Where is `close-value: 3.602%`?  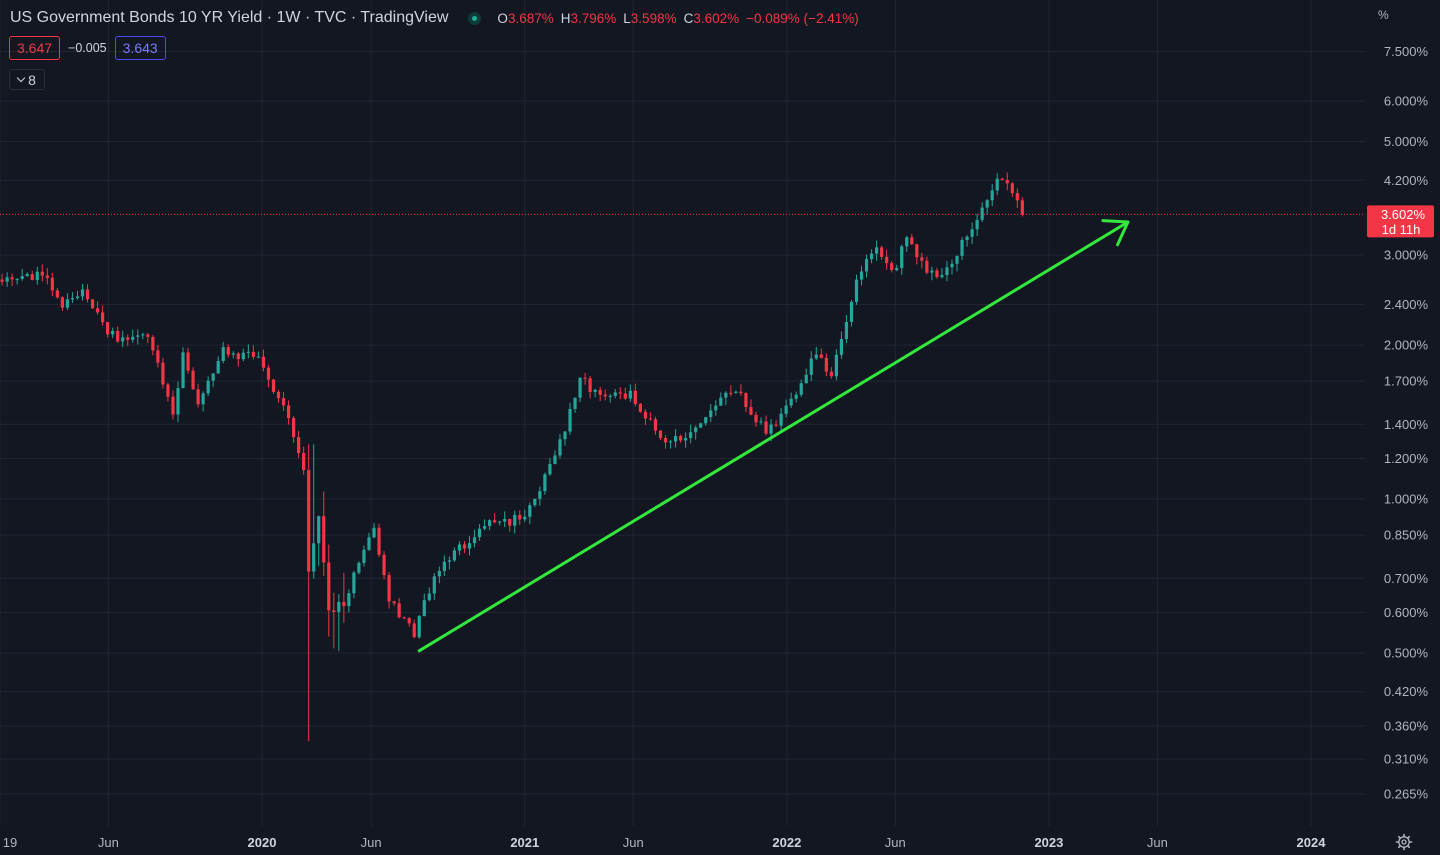
close-value: 3.602% is located at coordinates (716, 18).